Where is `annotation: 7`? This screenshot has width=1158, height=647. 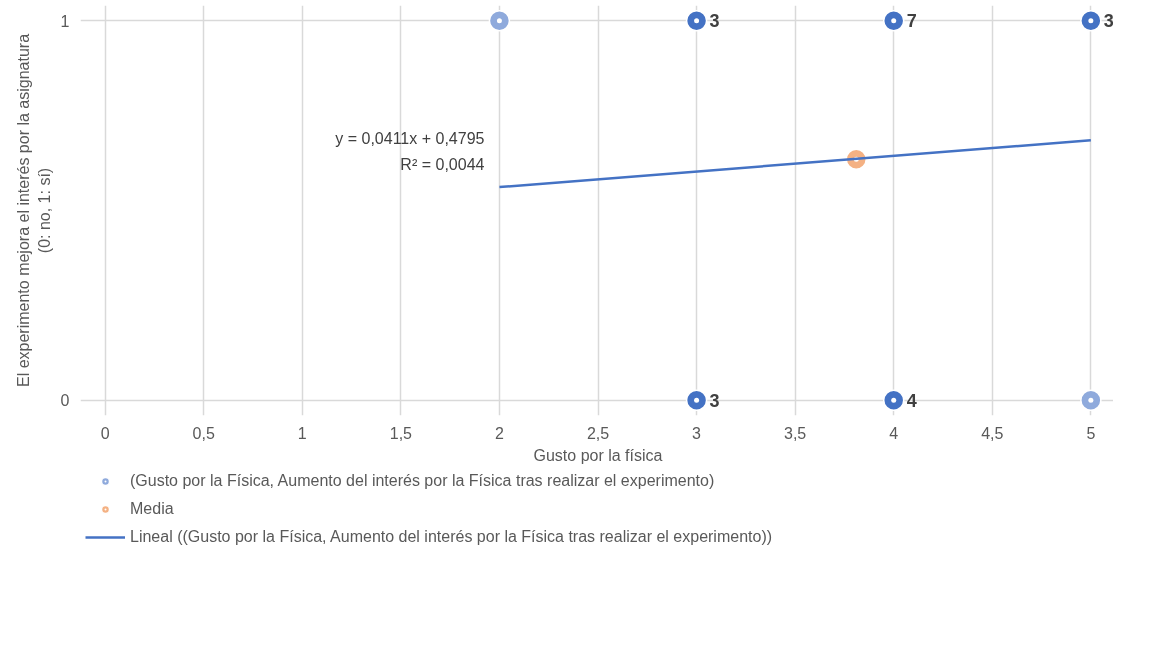
annotation: 7 is located at coordinates (911, 21).